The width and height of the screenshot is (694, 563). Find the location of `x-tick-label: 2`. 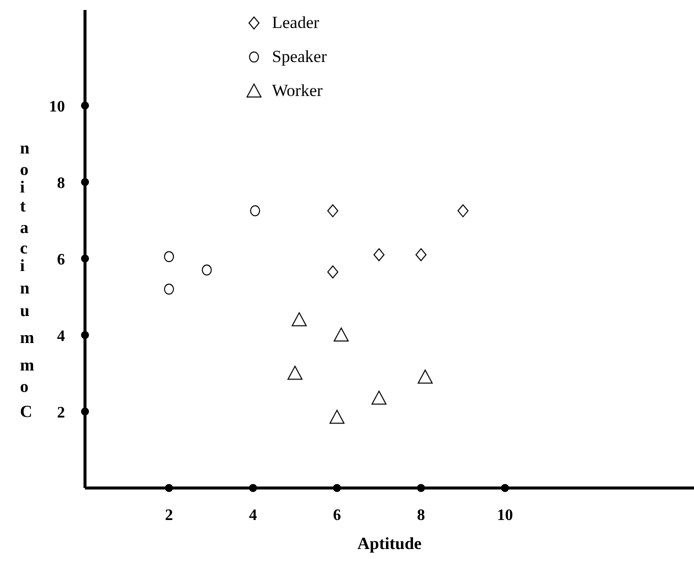

x-tick-label: 2 is located at coordinates (169, 515).